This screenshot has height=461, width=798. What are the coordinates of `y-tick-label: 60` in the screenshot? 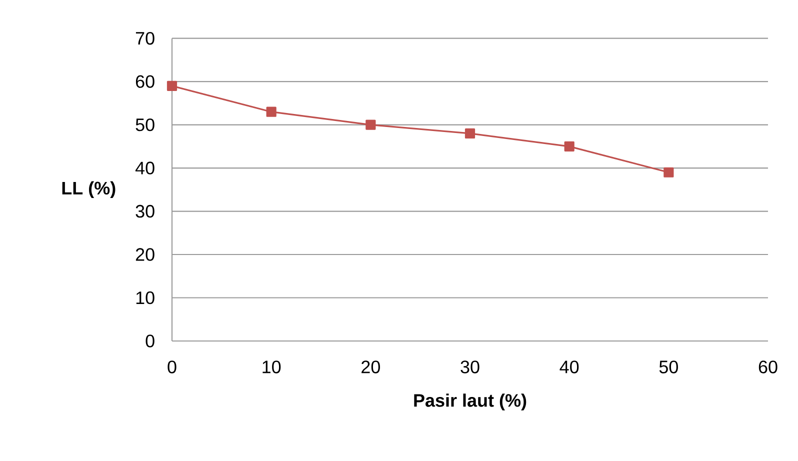 It's located at (145, 81).